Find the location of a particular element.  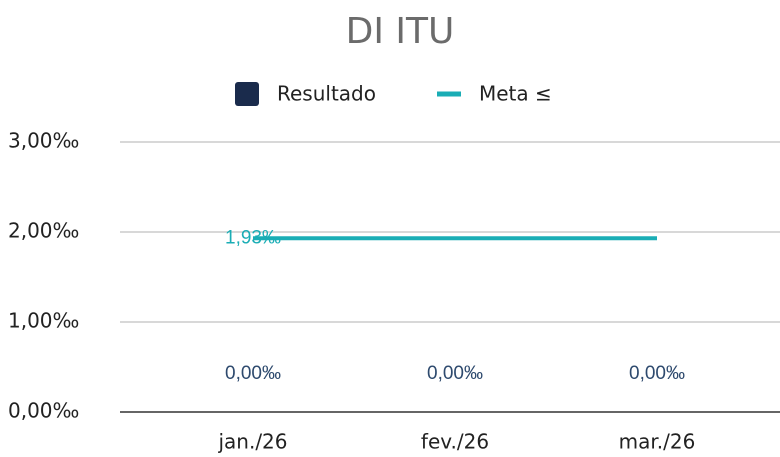

y-tick-label: 0,00‰ is located at coordinates (43, 411).